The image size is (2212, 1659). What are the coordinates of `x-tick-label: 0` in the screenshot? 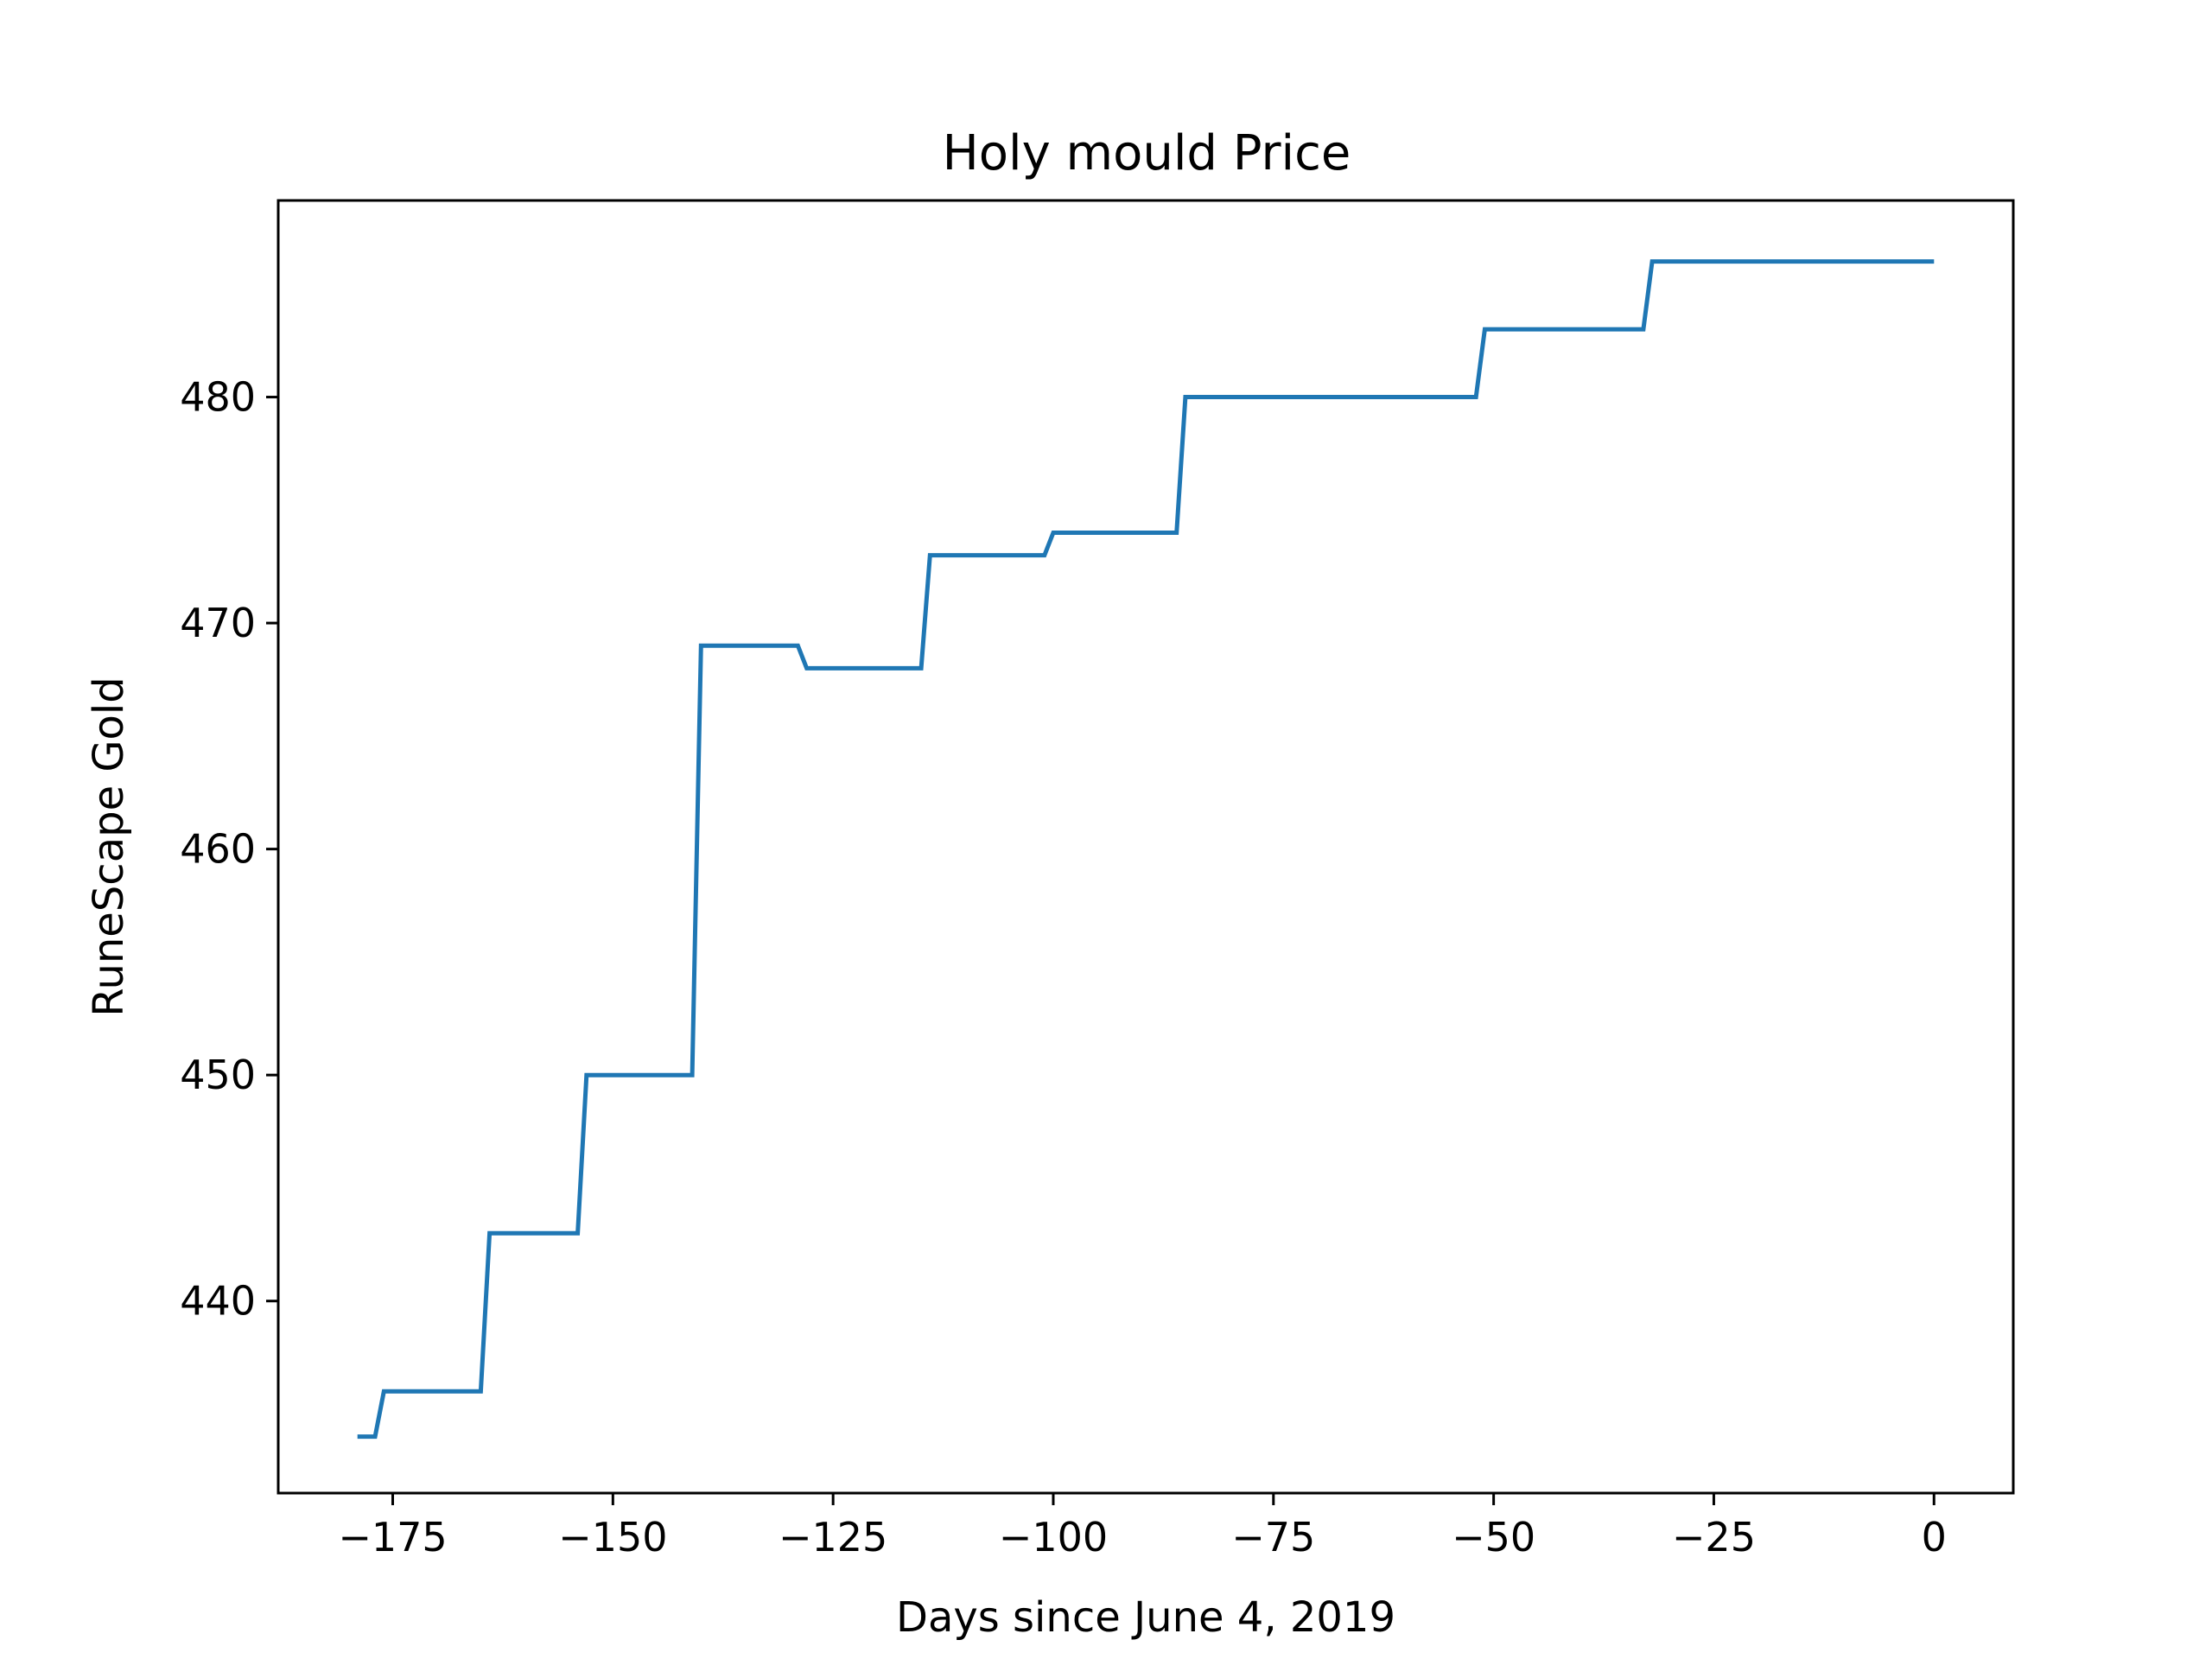 It's located at (1935, 1537).